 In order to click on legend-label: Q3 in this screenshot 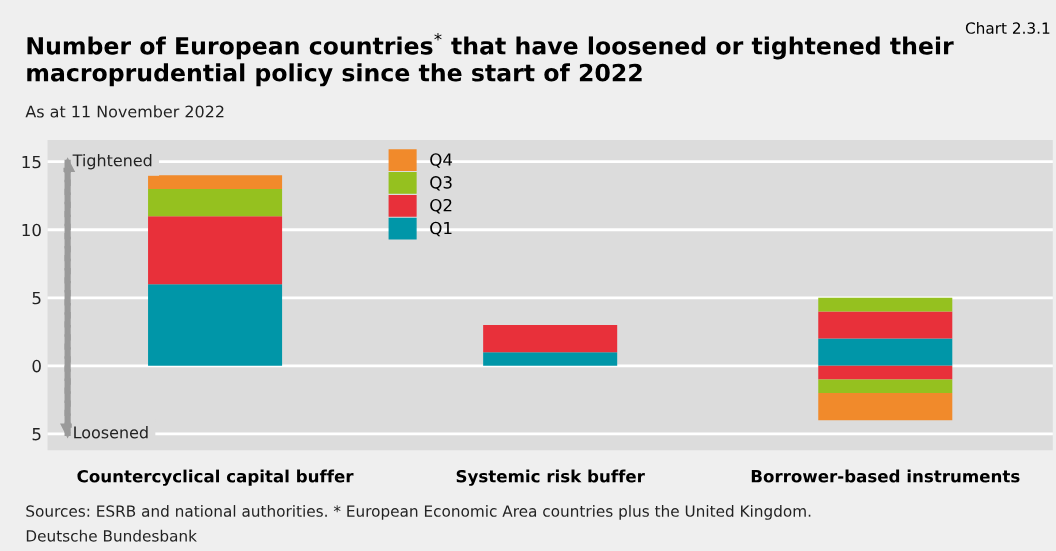, I will do `click(441, 183)`.